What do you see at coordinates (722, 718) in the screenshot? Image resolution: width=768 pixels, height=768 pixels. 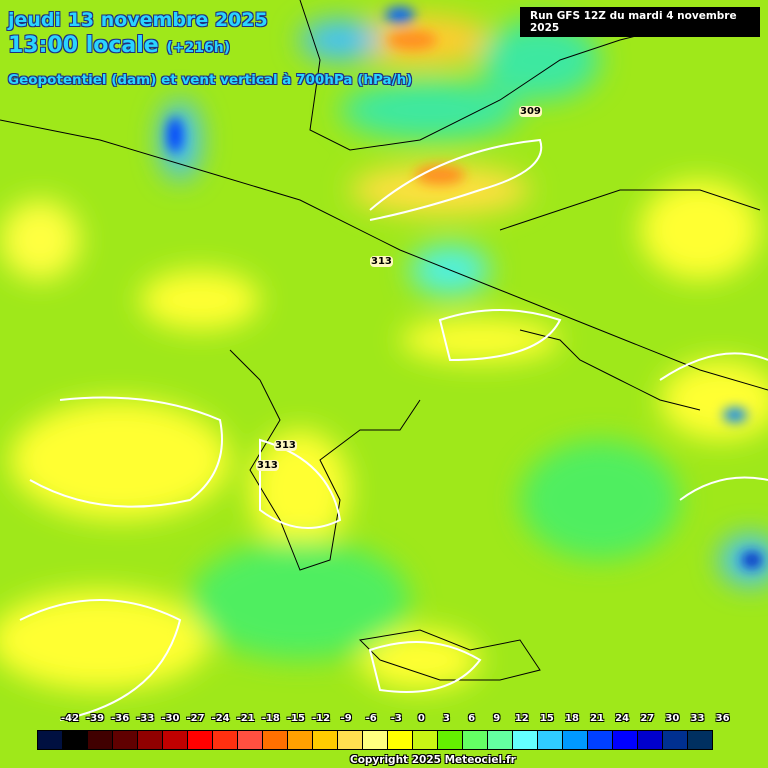 I see `legend-tick-label: 36` at bounding box center [722, 718].